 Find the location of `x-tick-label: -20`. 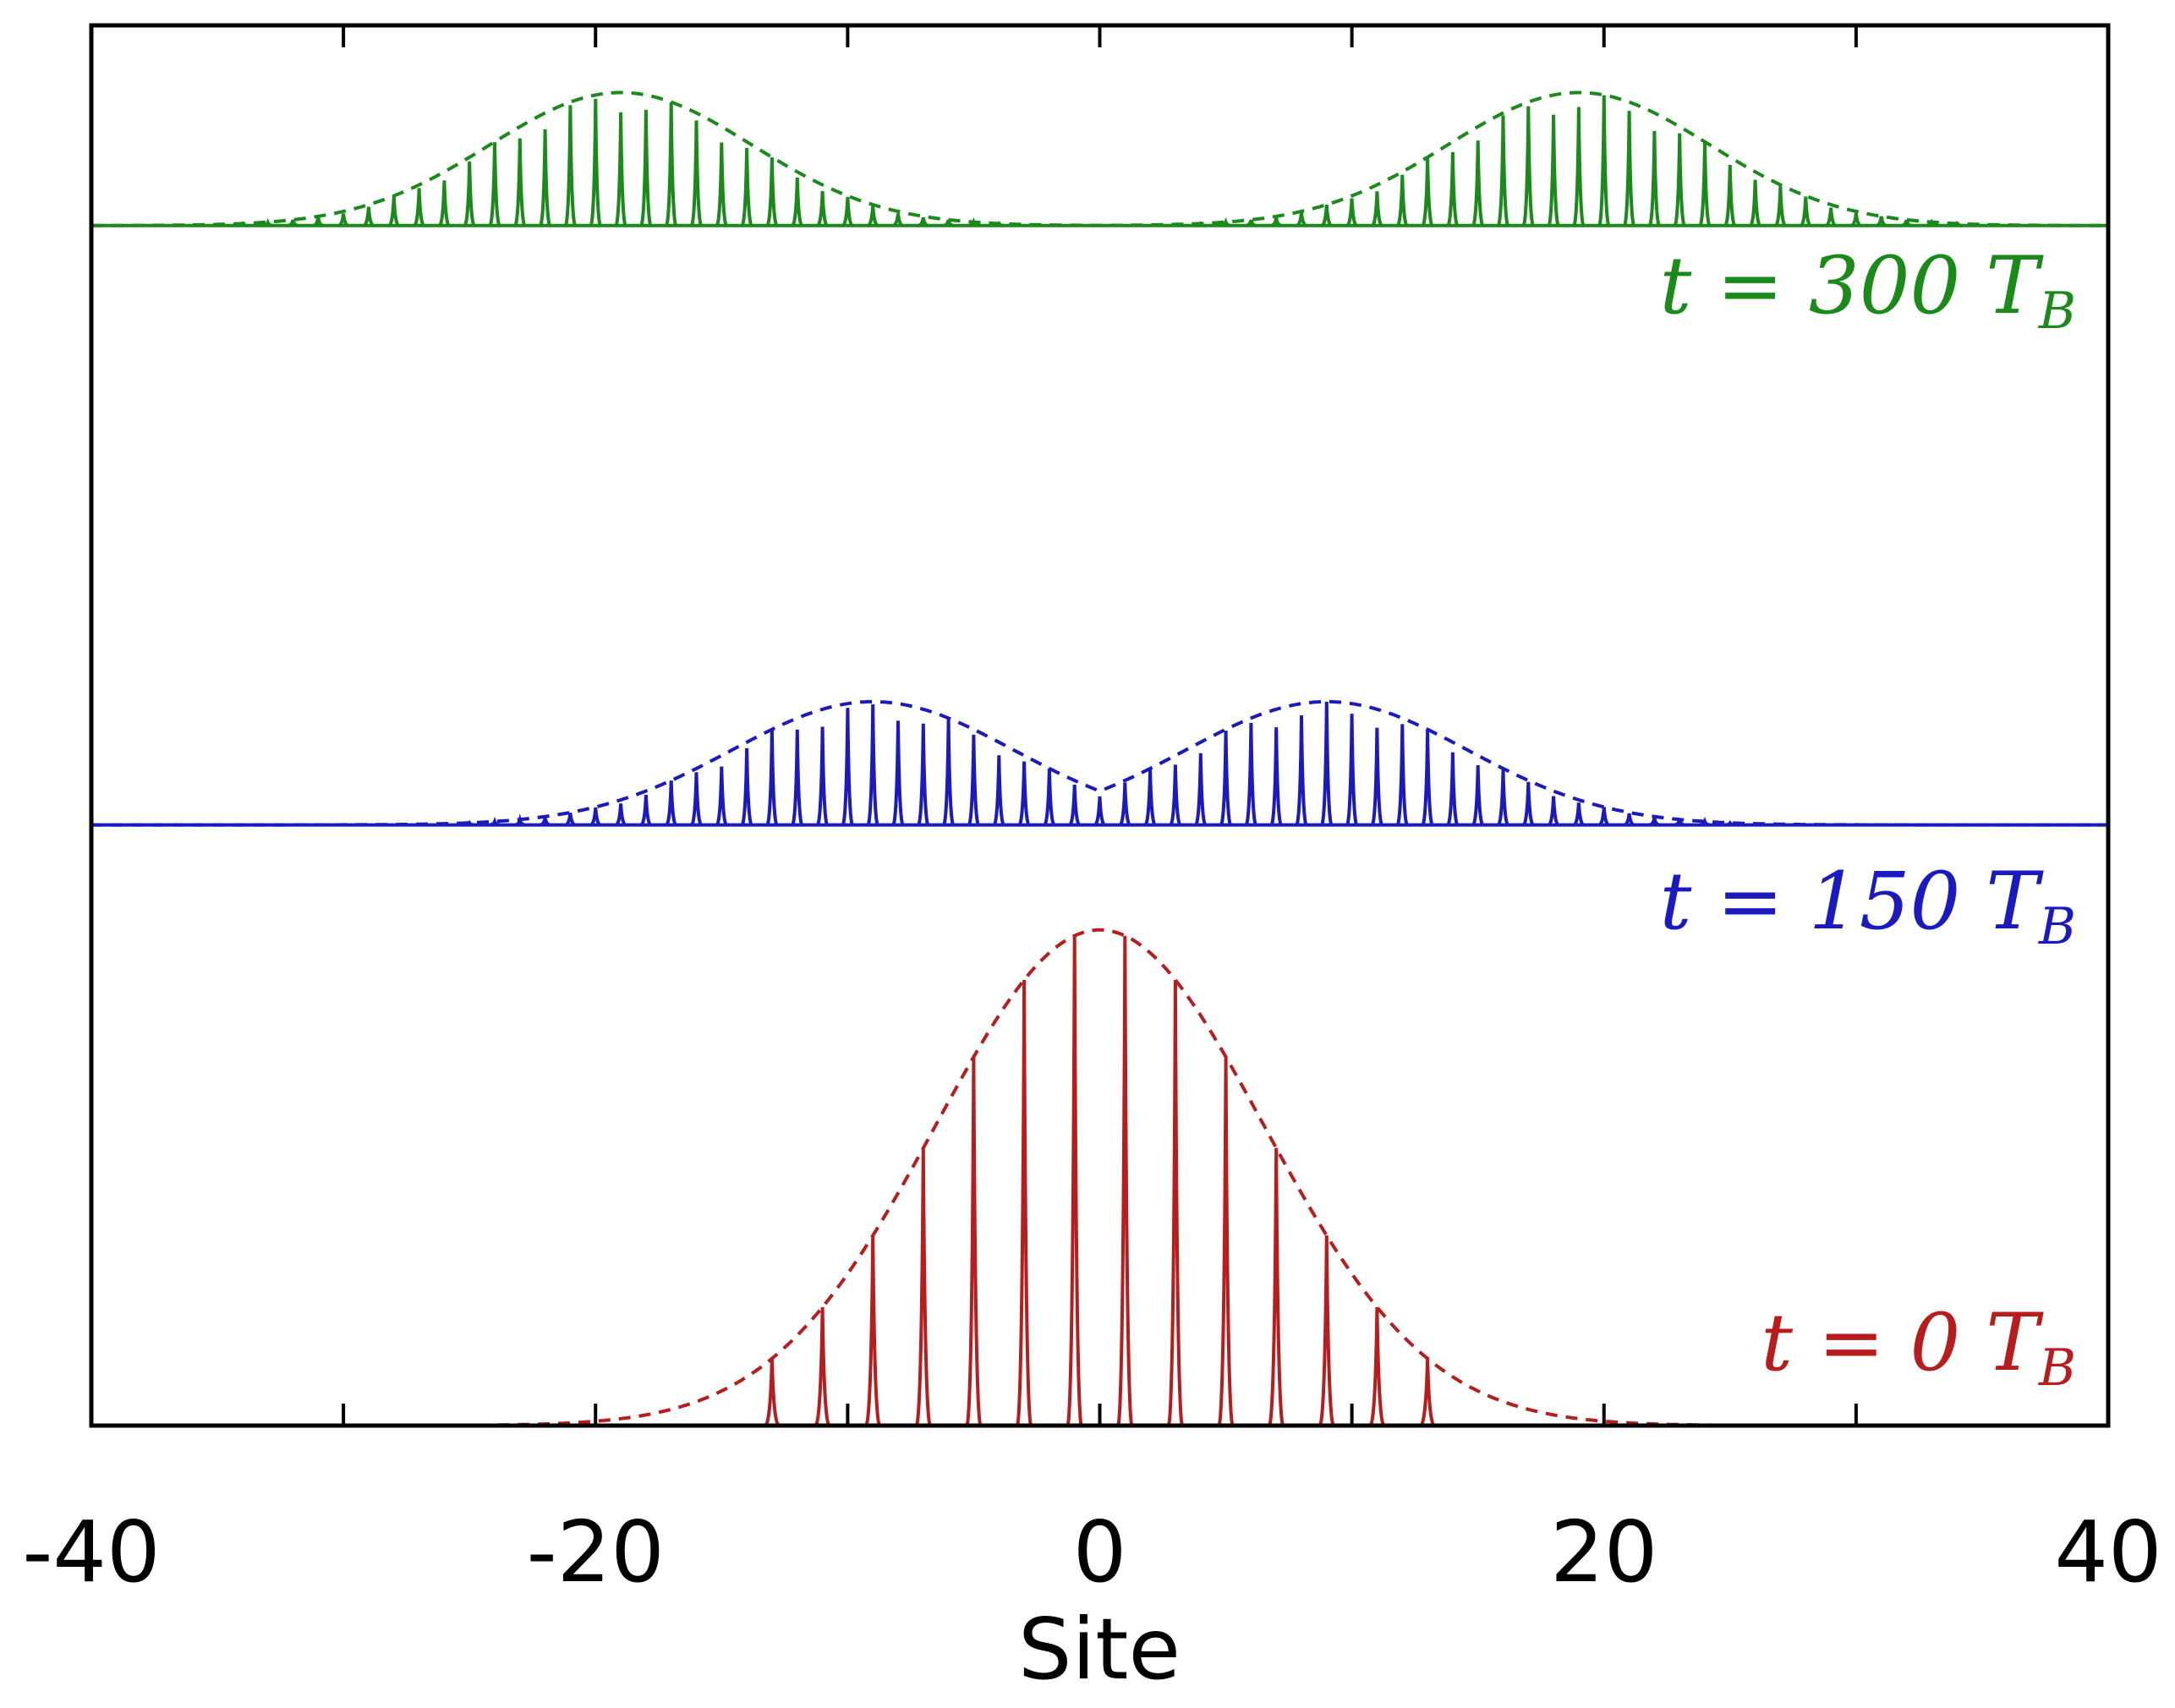

x-tick-label: -20 is located at coordinates (596, 1552).